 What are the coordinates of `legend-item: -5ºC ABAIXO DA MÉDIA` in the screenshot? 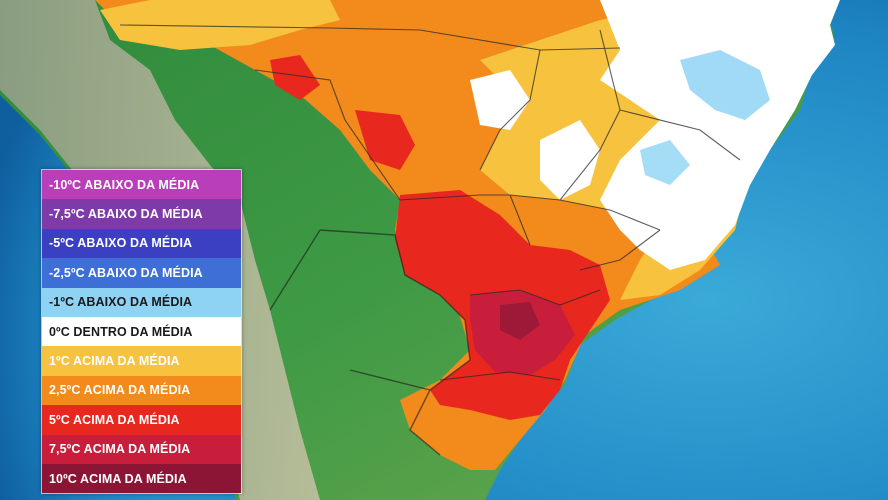 It's located at (141, 243).